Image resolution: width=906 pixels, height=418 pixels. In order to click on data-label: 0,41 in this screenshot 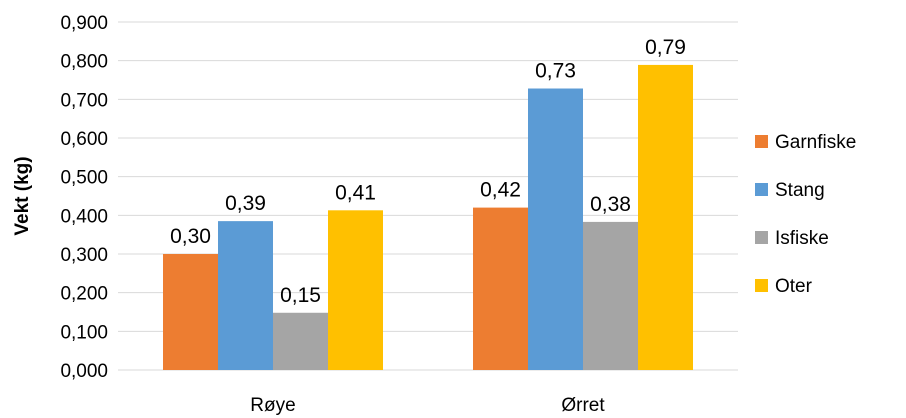, I will do `click(355, 192)`.